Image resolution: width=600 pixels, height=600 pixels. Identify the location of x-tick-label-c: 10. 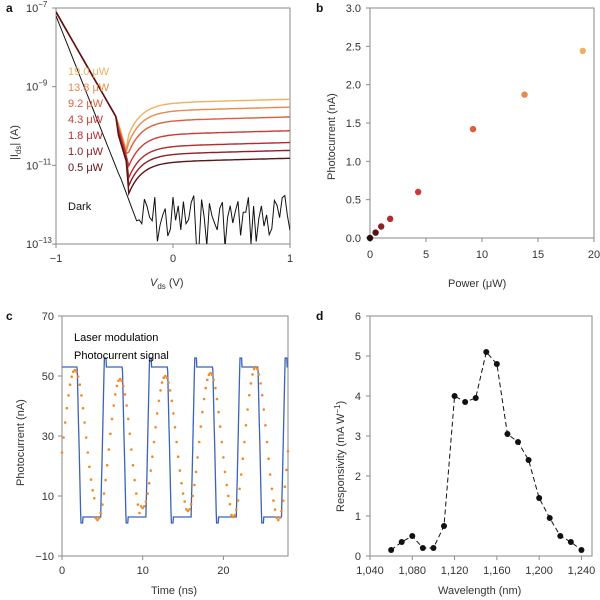
(143, 571).